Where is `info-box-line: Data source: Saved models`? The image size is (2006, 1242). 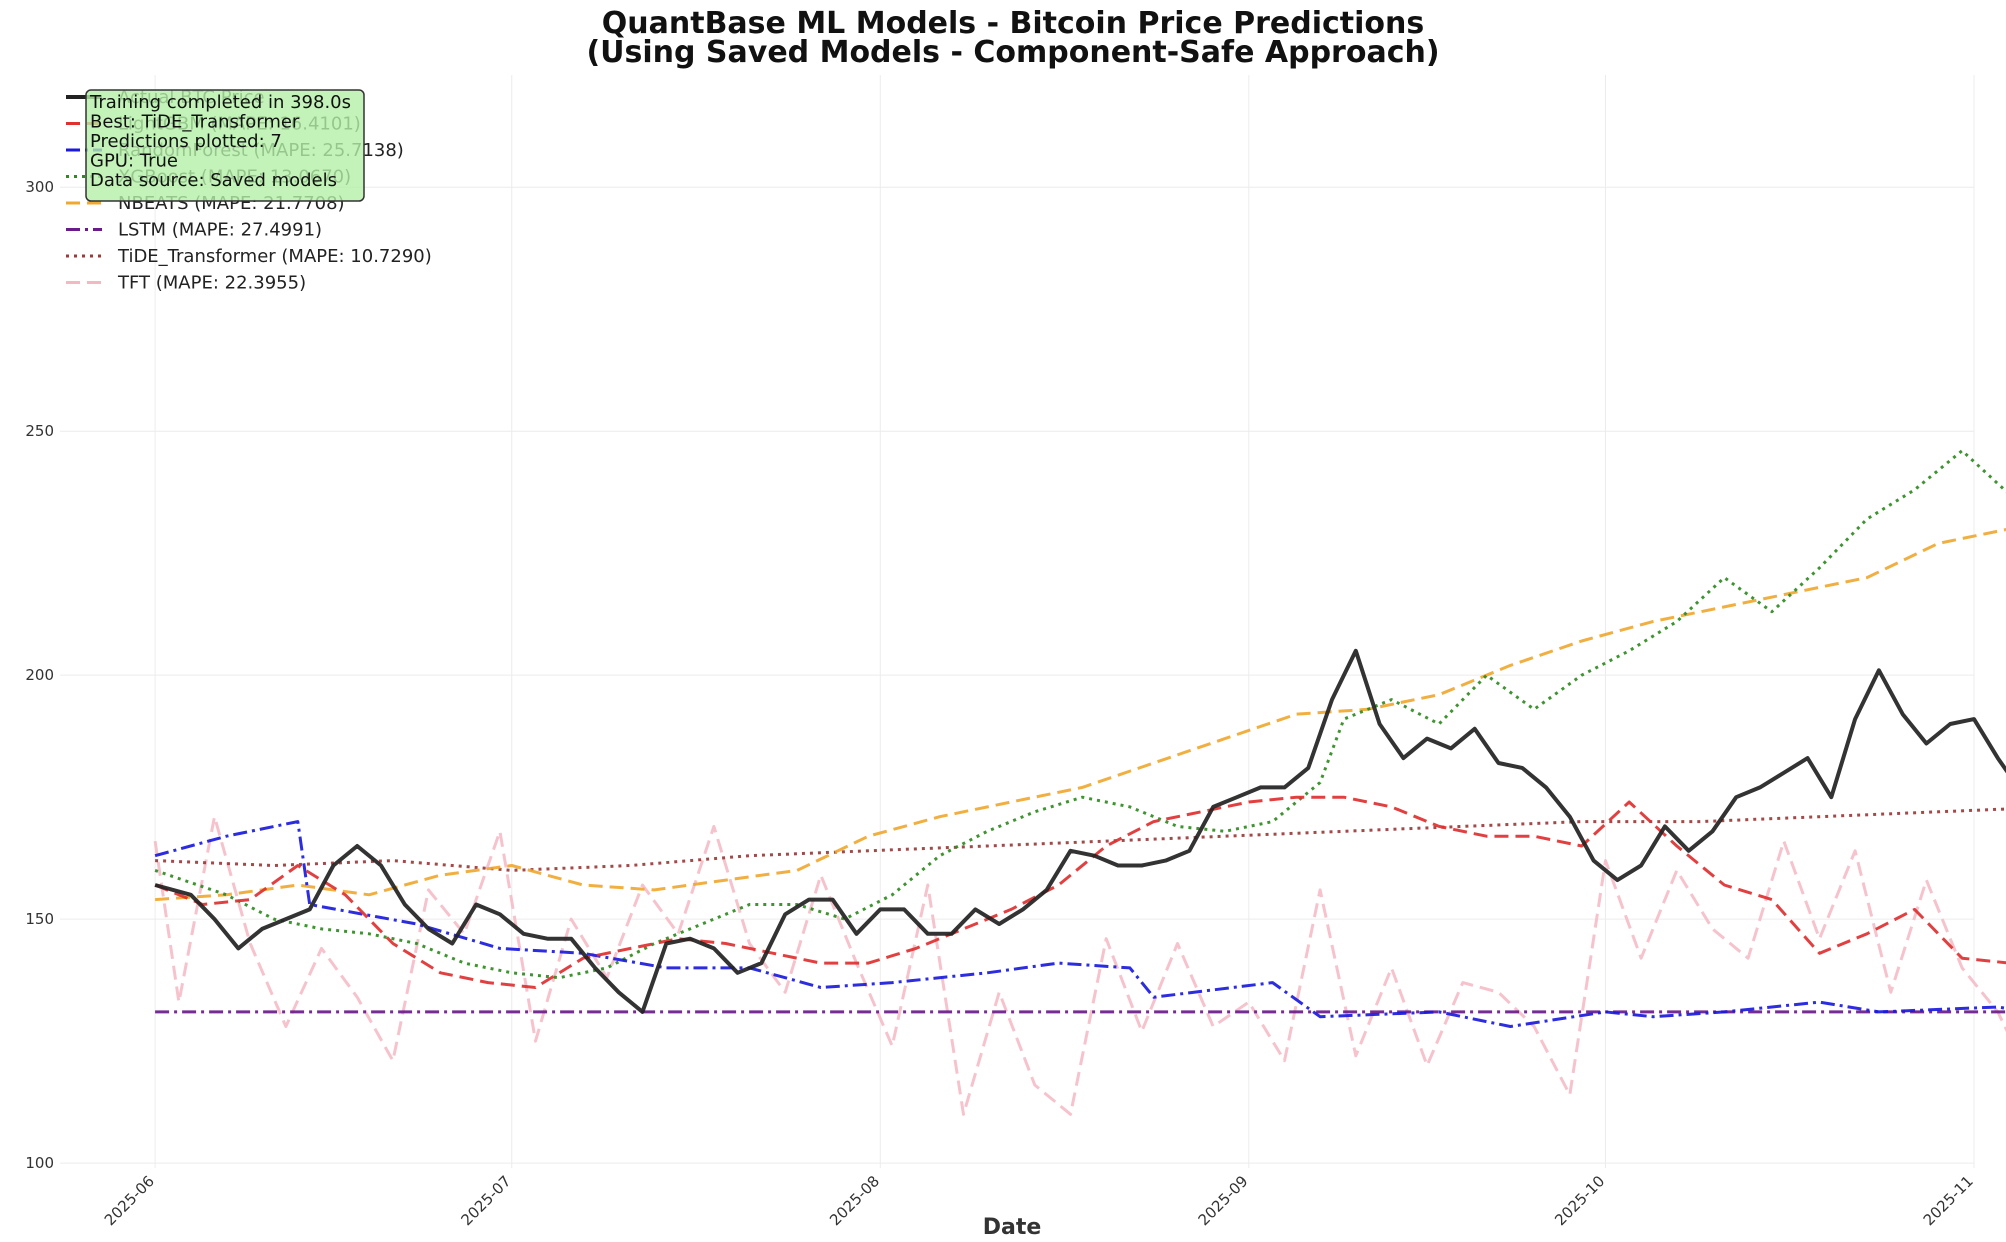 info-box-line: Data source: Saved models is located at coordinates (213, 180).